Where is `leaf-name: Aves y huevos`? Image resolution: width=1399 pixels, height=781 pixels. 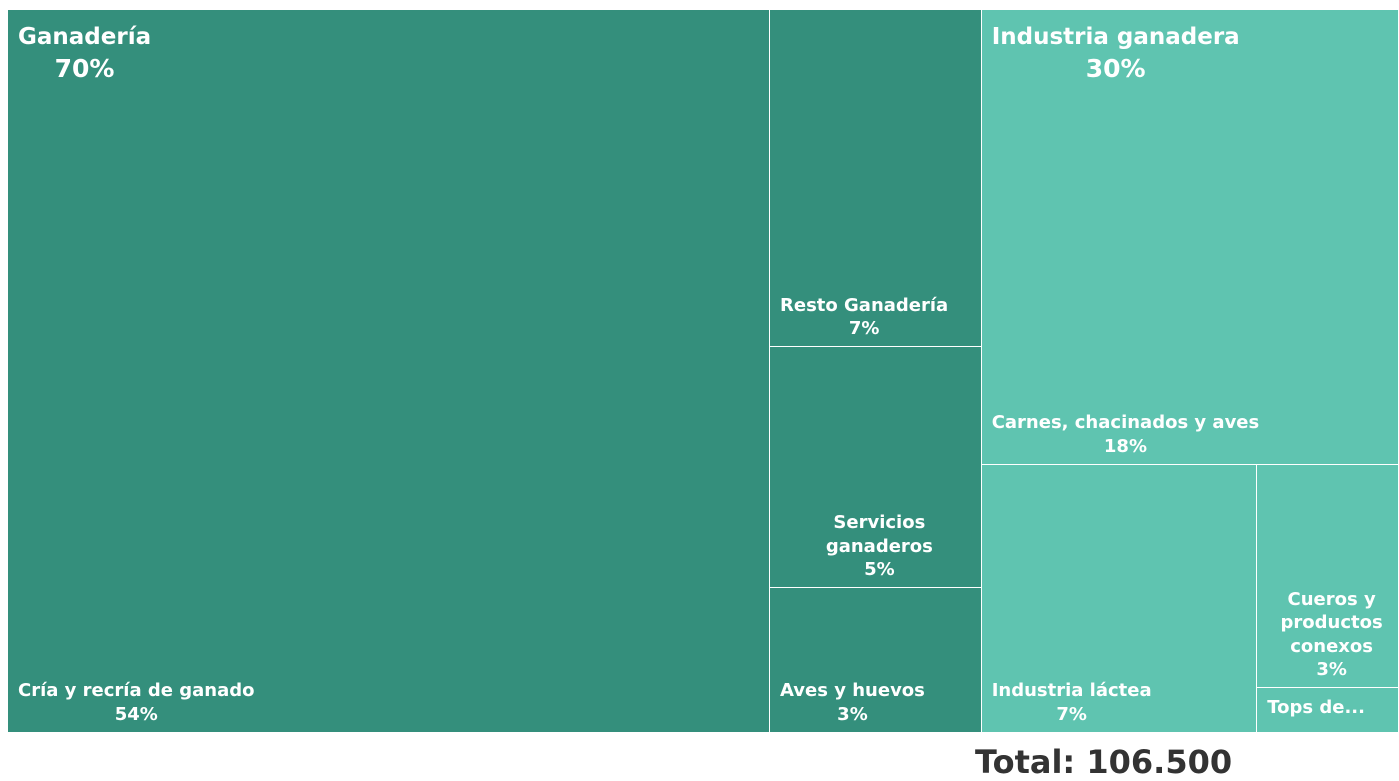
leaf-name: Aves y huevos is located at coordinates (852, 691).